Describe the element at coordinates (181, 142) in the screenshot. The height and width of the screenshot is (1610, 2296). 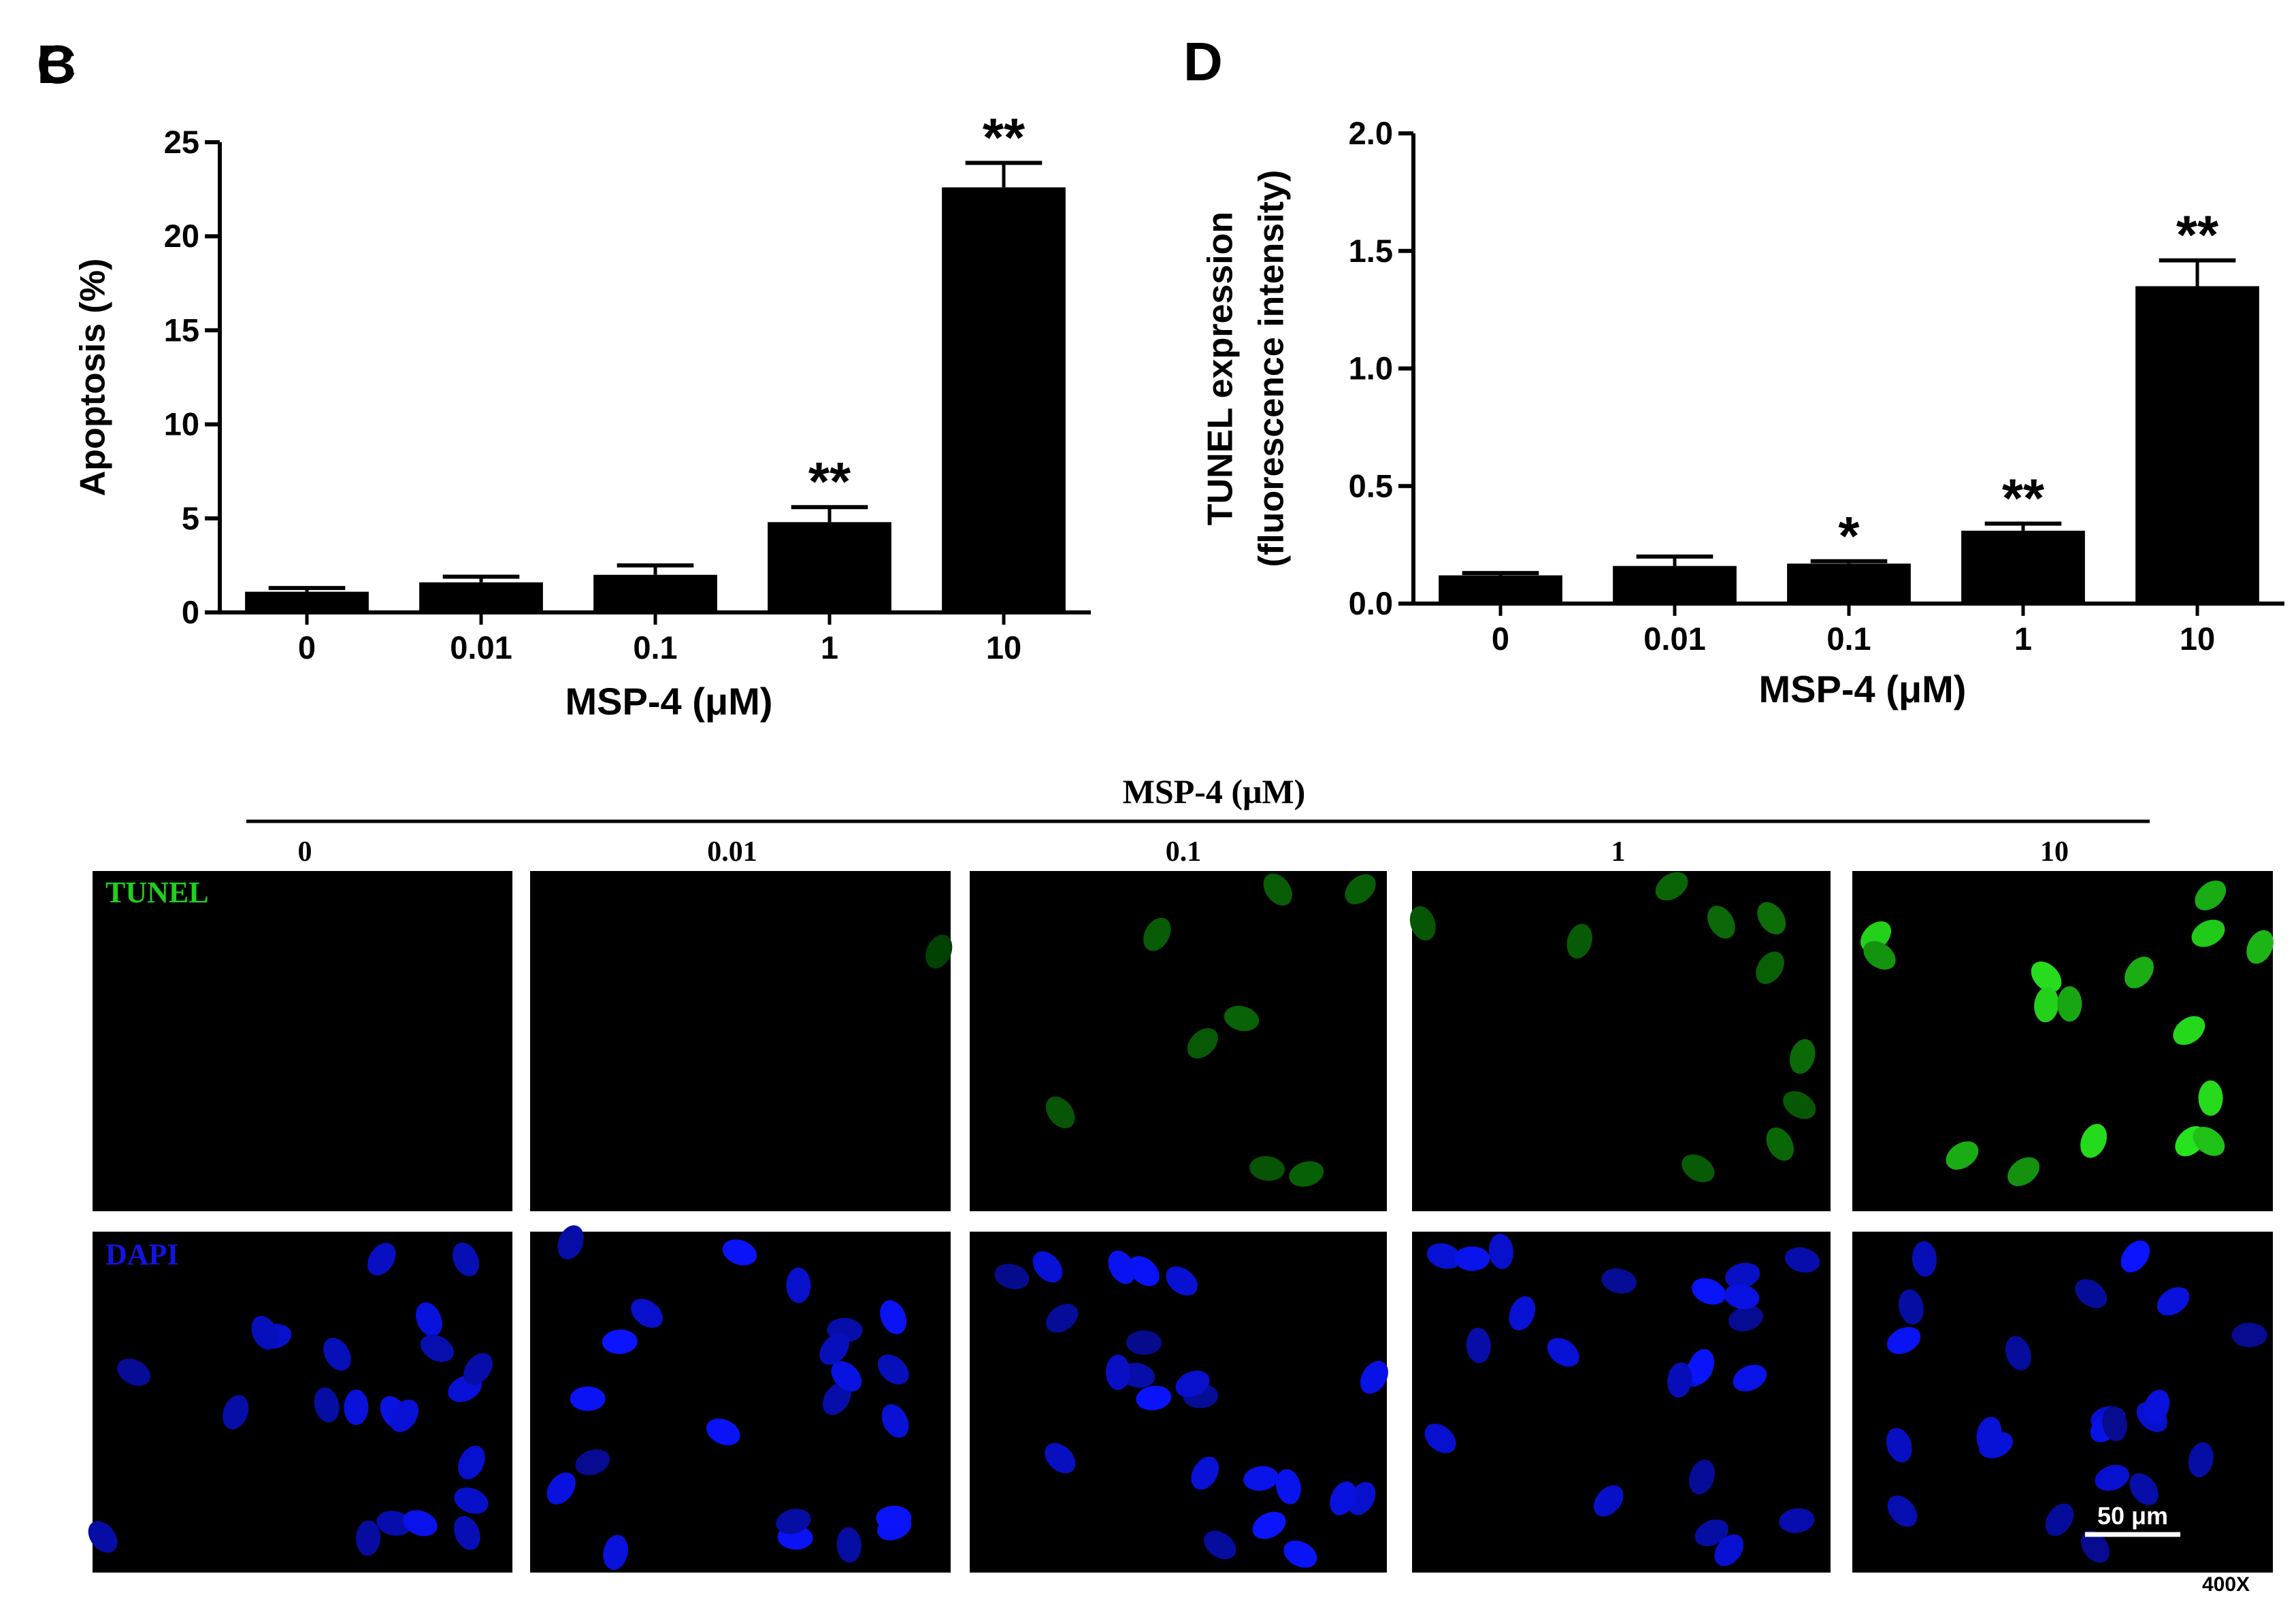
I see `y-tick-label: 25` at that location.